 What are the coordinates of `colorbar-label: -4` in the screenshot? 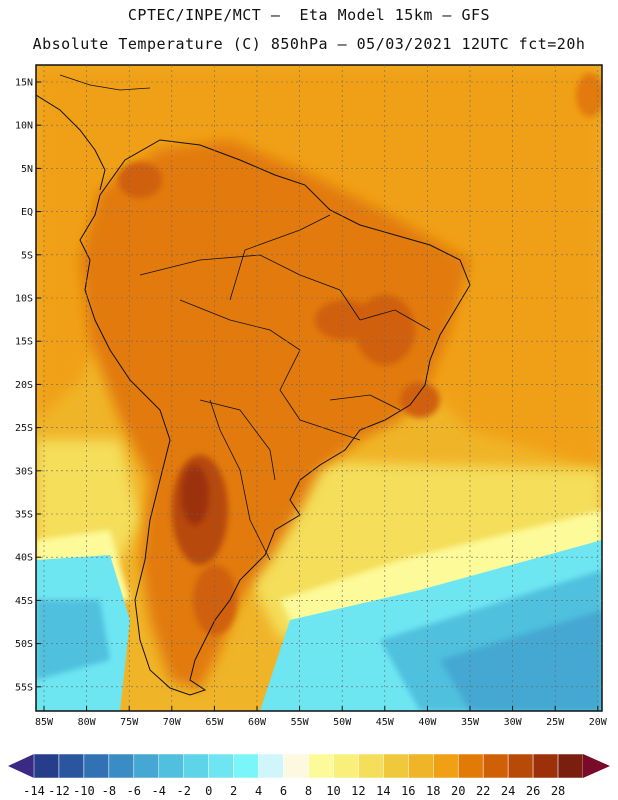 It's located at (159, 791).